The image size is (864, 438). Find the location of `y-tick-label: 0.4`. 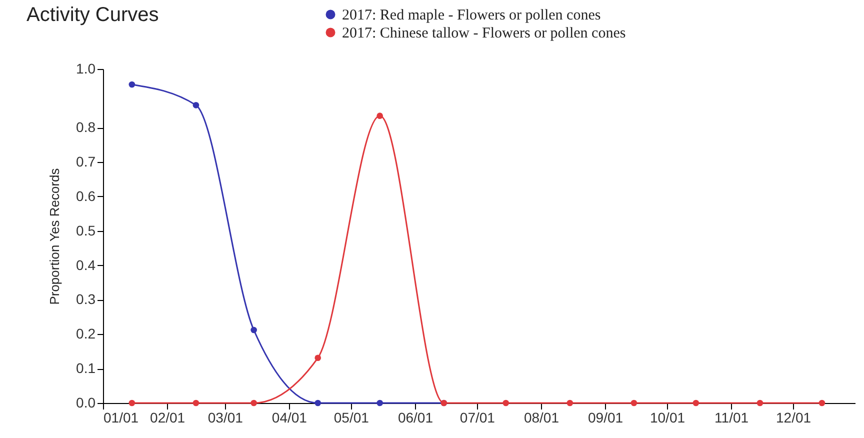

y-tick-label: 0.4 is located at coordinates (86, 264).